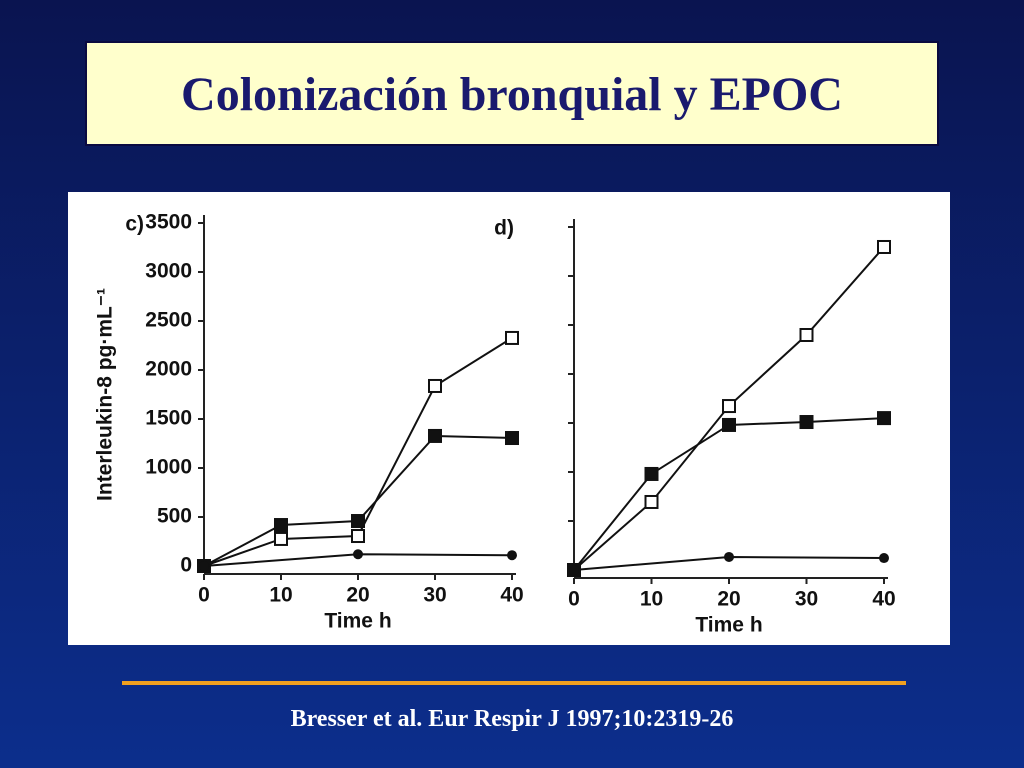 This screenshot has height=768, width=1024. What do you see at coordinates (134, 224) in the screenshot?
I see `panel-label: c)` at bounding box center [134, 224].